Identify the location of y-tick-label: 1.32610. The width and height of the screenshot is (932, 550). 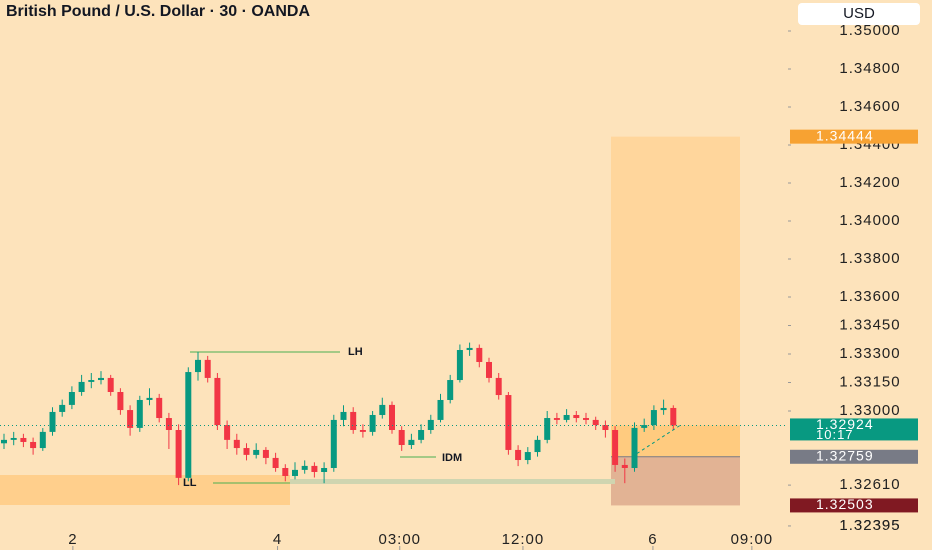
(869, 484).